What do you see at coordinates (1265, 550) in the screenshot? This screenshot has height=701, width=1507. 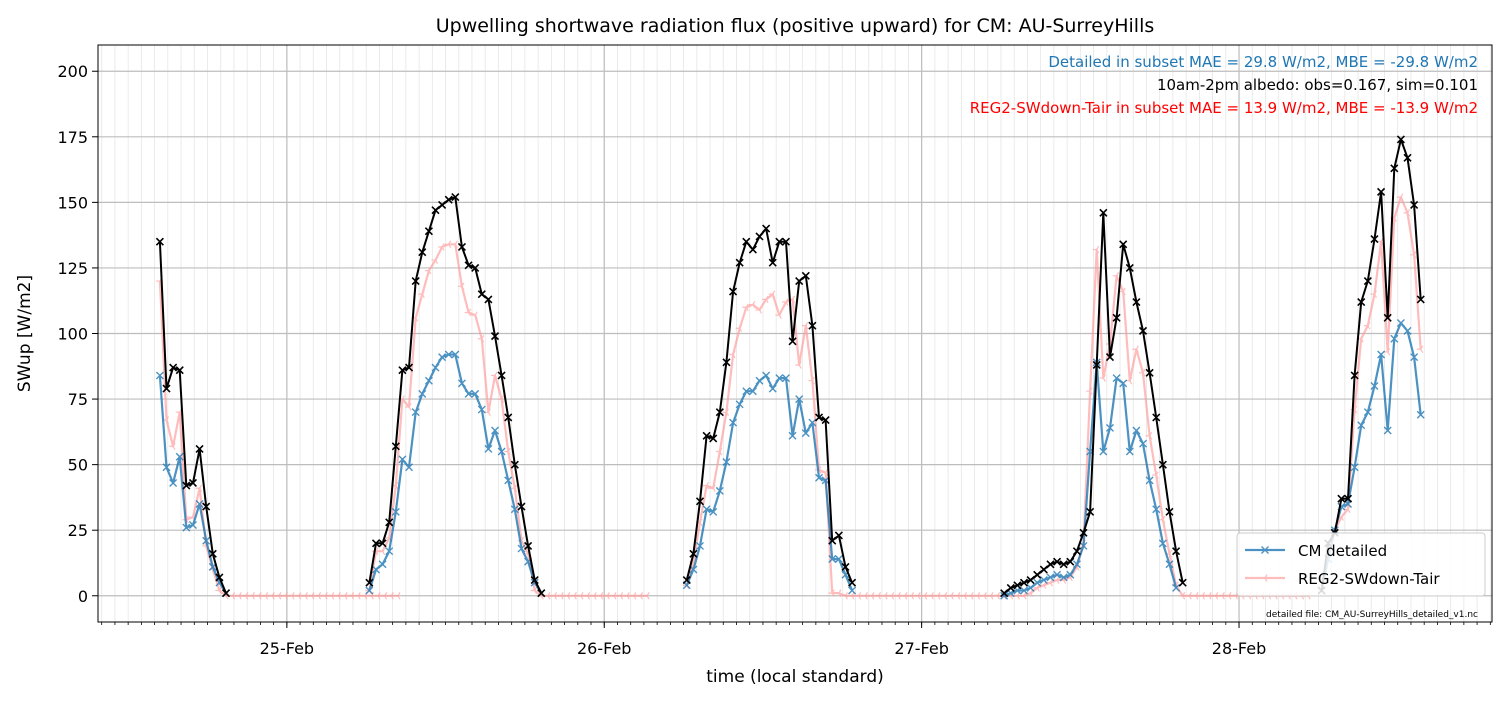 I see `legend-sample` at bounding box center [1265, 550].